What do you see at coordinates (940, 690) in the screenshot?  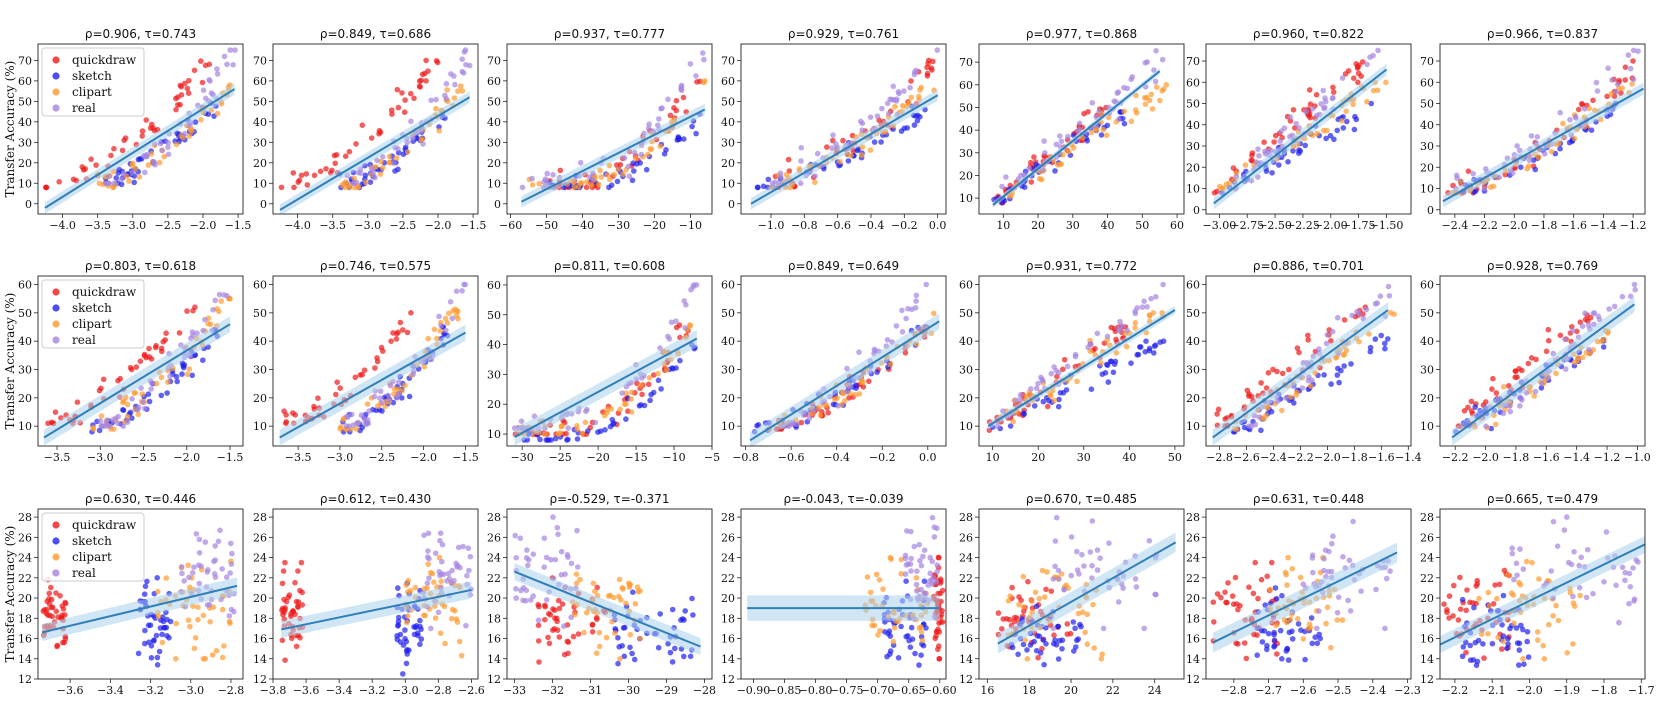 I see `x-tick-label: −0.60` at bounding box center [940, 690].